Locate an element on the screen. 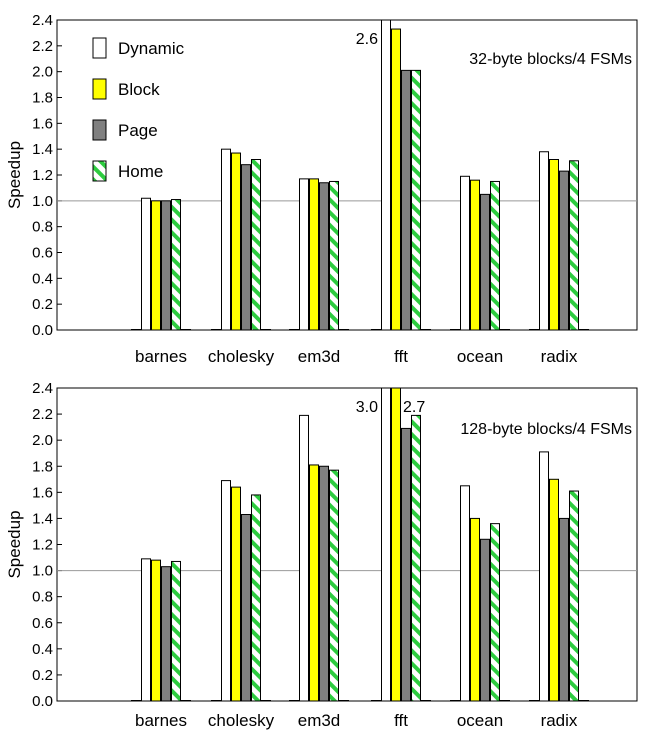 The image size is (647, 736). legend-swatch-home is located at coordinates (99, 171).